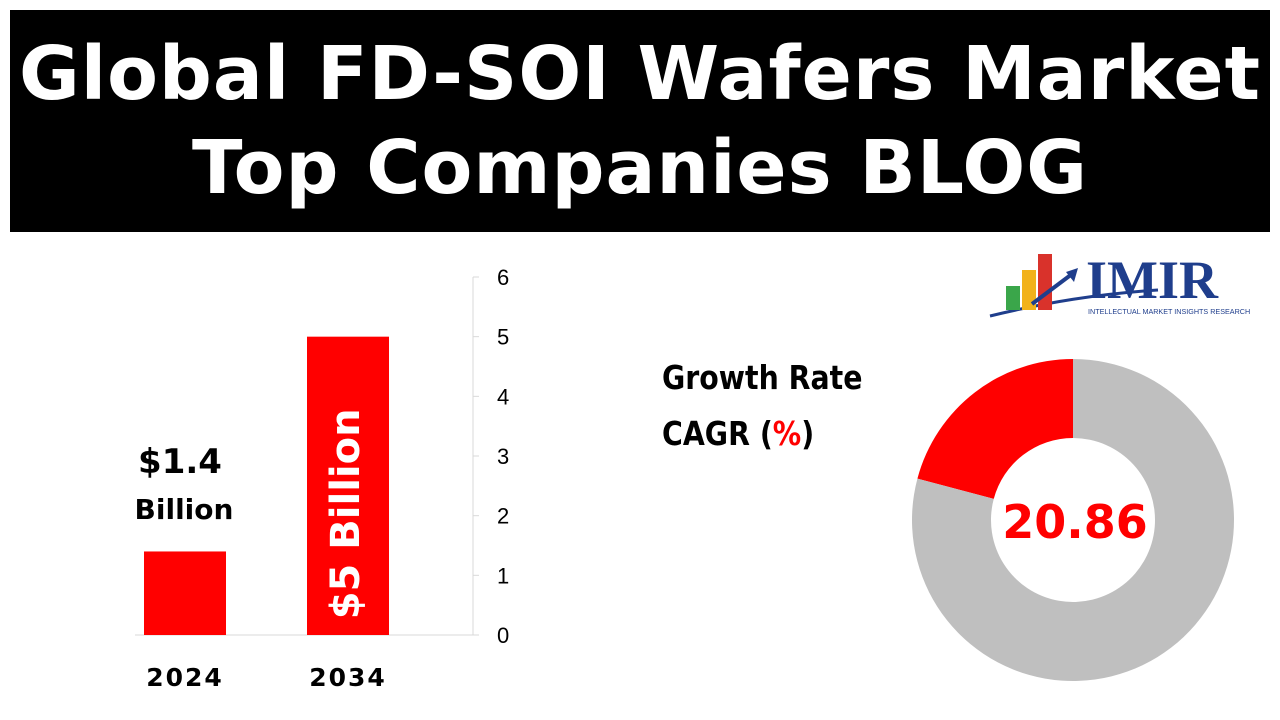 The image size is (1280, 720). What do you see at coordinates (1152, 280) in the screenshot?
I see `logo-wordmark: IMIR` at bounding box center [1152, 280].